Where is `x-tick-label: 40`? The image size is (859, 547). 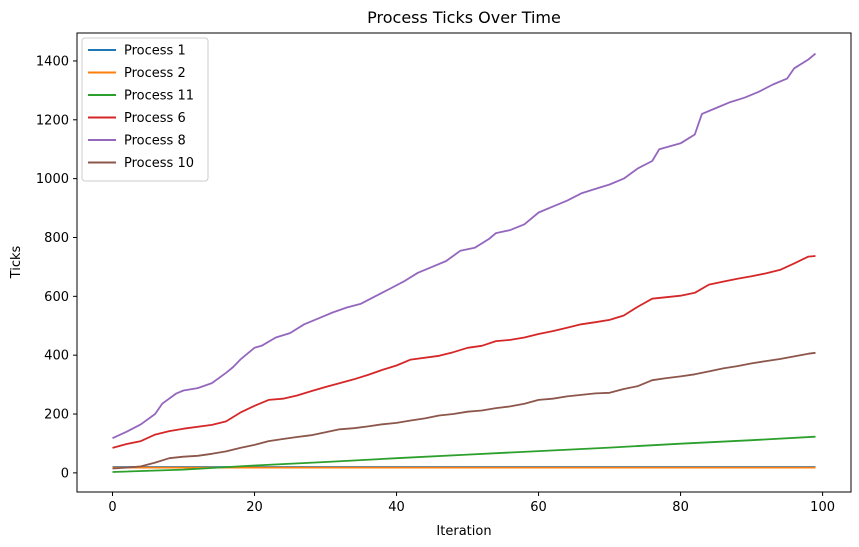 x-tick-label: 40 is located at coordinates (396, 507).